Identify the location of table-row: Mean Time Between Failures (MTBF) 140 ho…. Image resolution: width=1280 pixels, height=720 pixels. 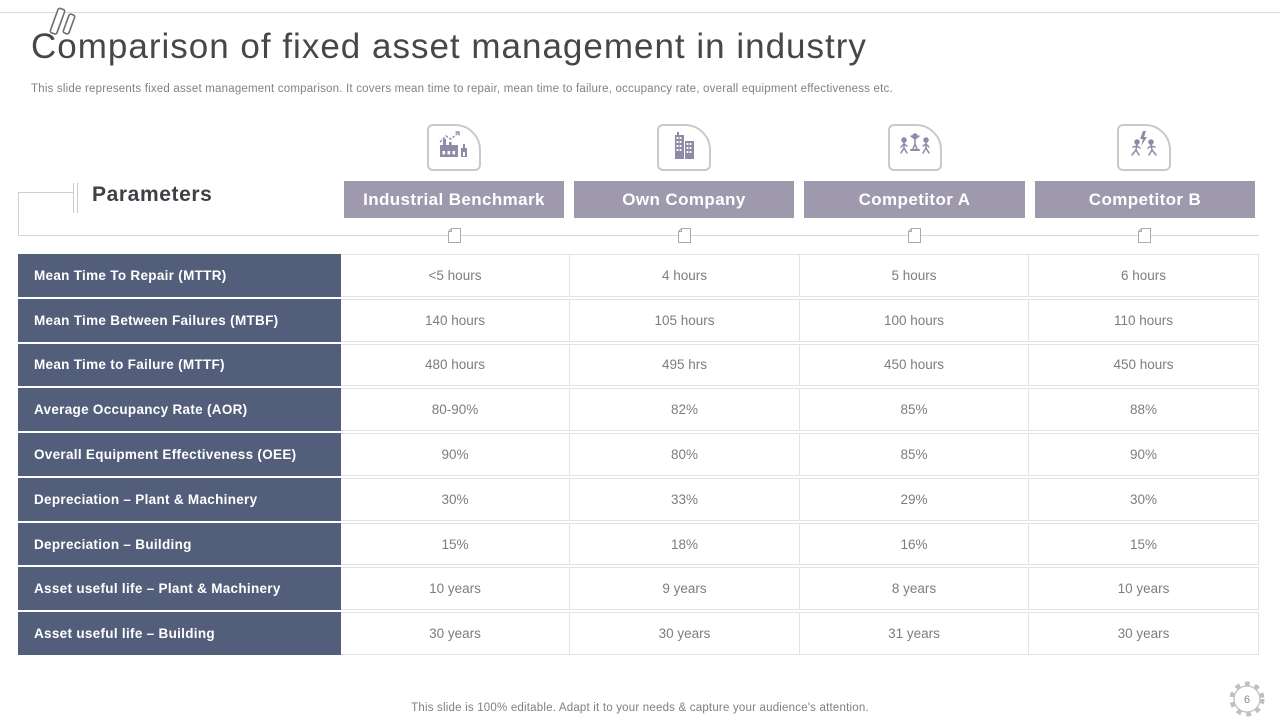
(638, 320).